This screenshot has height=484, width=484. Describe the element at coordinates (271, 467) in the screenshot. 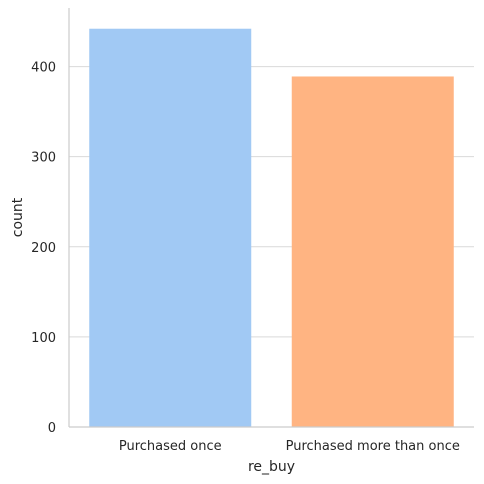

I see `x-axis-label: re_buy` at that location.